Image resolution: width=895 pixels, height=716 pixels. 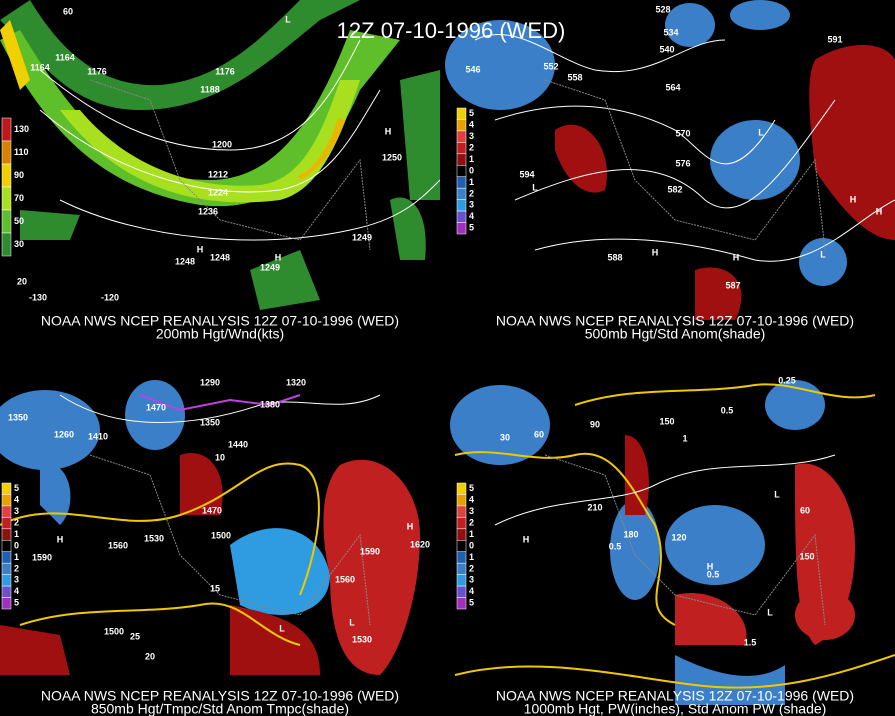 What do you see at coordinates (505, 437) in the screenshot?
I see `contour-label: 30` at bounding box center [505, 437].